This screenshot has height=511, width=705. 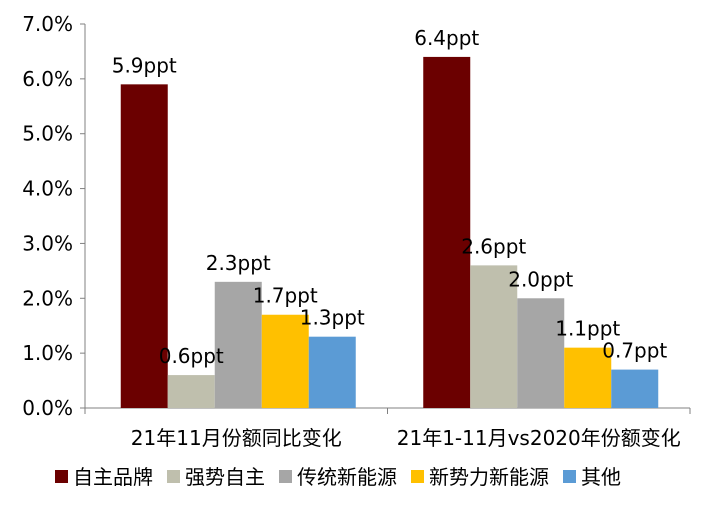 What do you see at coordinates (47, 243) in the screenshot?
I see `y-tick-label: 3.0%` at bounding box center [47, 243].